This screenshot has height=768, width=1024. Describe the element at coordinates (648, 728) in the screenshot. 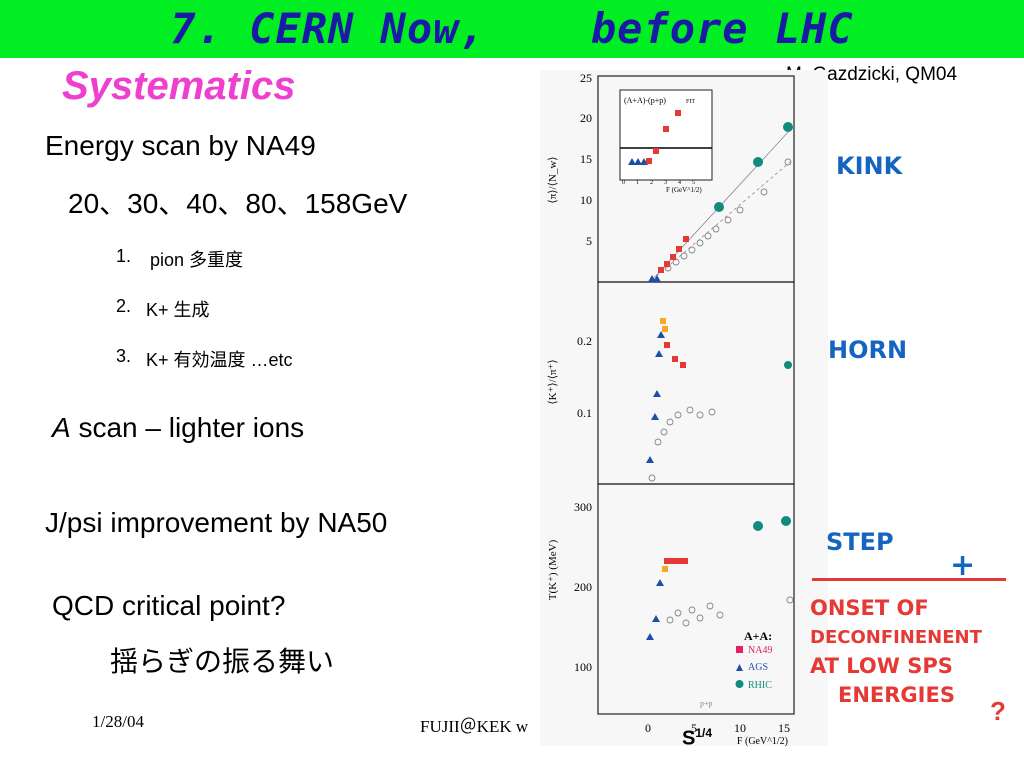

I see `xtick-0: 0` at that location.